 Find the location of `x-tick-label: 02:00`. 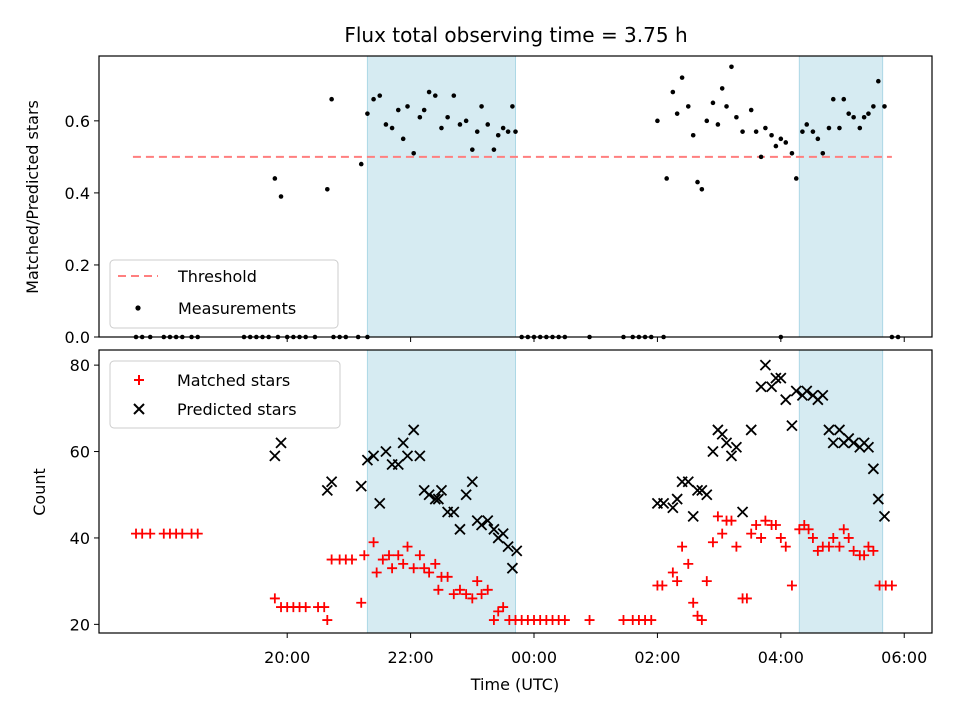

x-tick-label: 02:00 is located at coordinates (657, 657).